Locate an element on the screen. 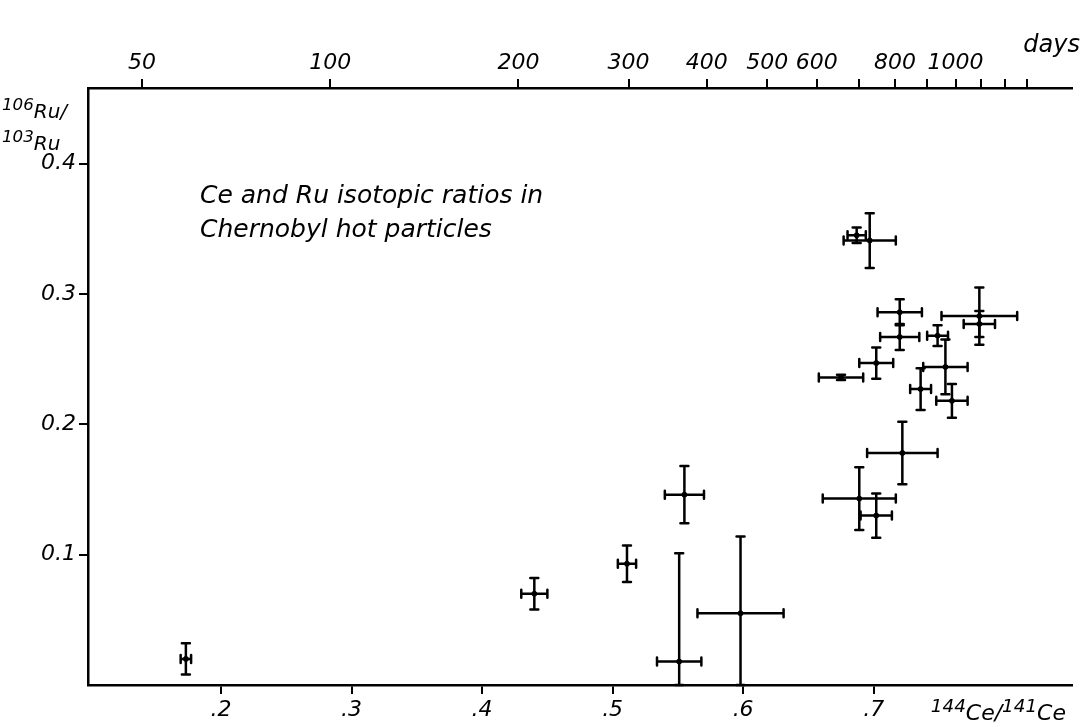 This screenshot has width=1082, height=727. x2-tick-label: 50 is located at coordinates (141, 61).